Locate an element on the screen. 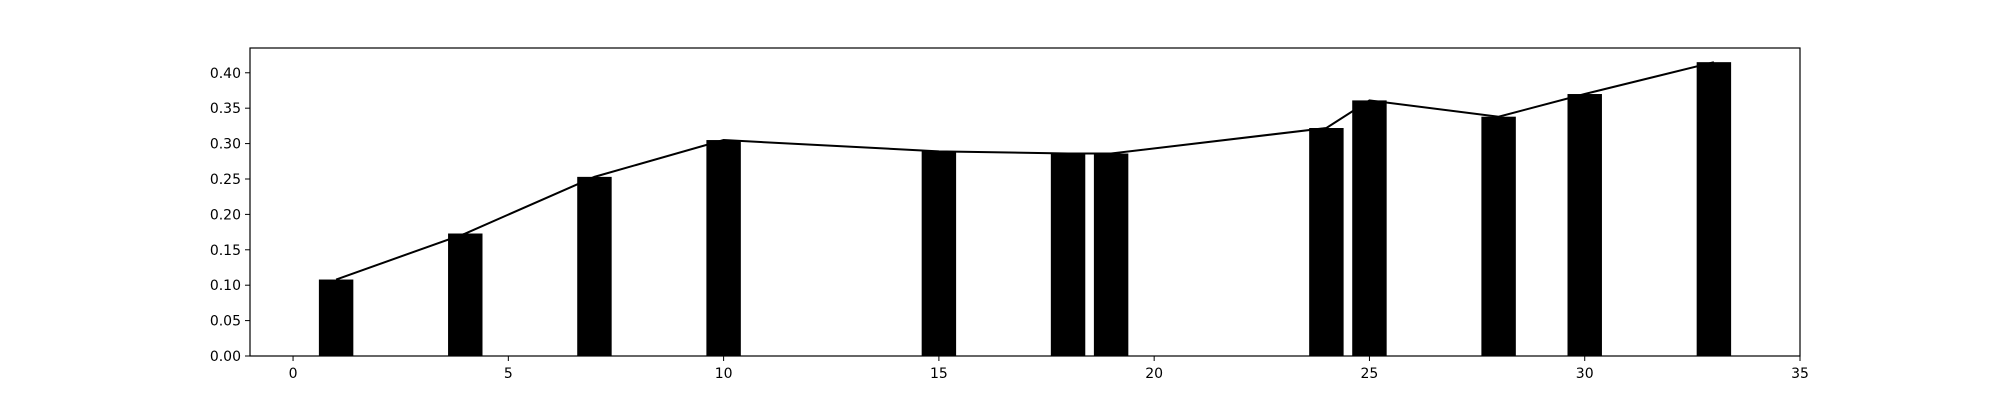 The width and height of the screenshot is (2000, 404). x-tick-label: 15 is located at coordinates (939, 374).